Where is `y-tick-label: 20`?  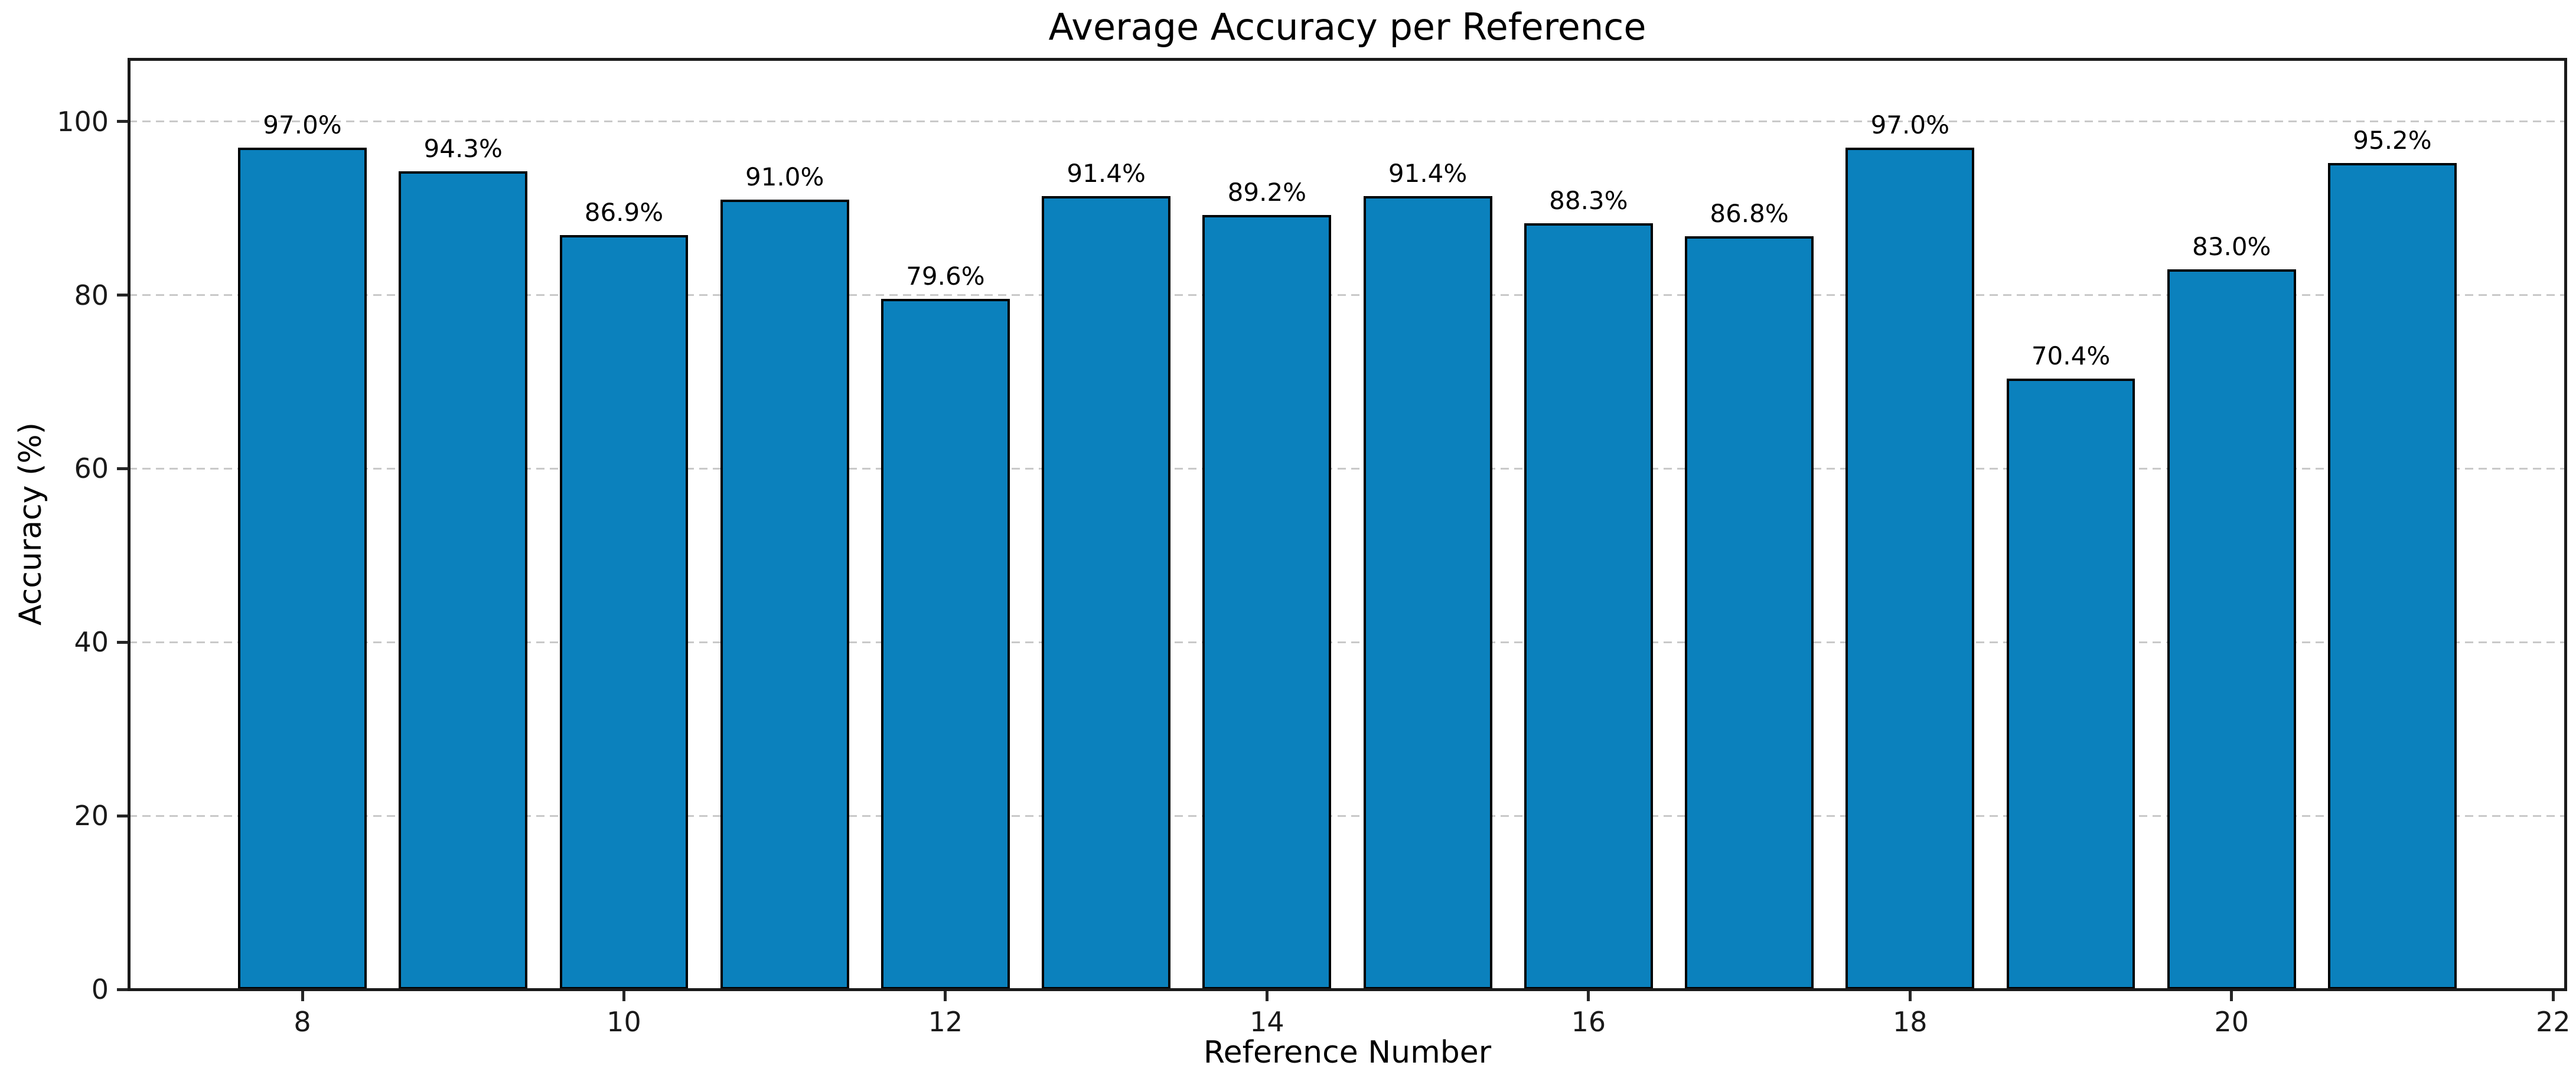
y-tick-label: 20 is located at coordinates (91, 816).